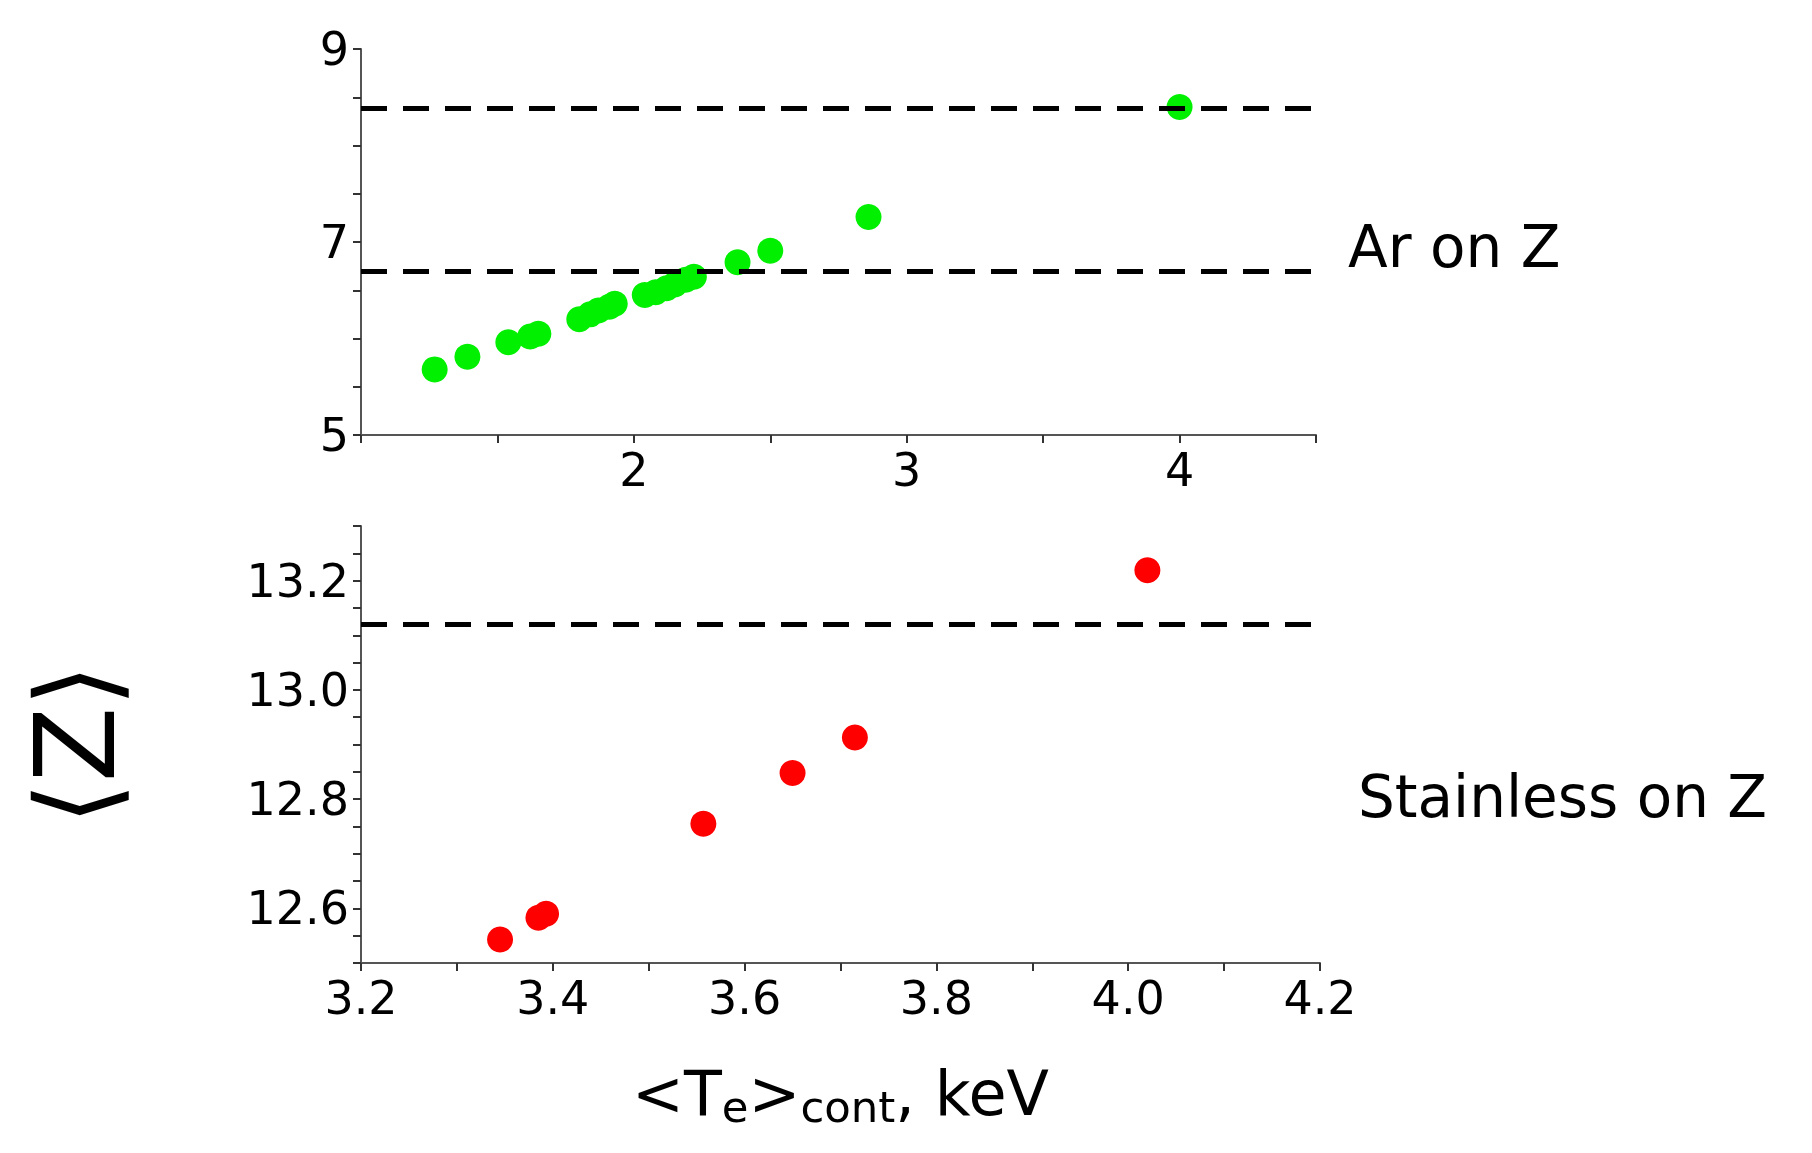  I want to click on x-tick-label: 2, so click(634, 470).